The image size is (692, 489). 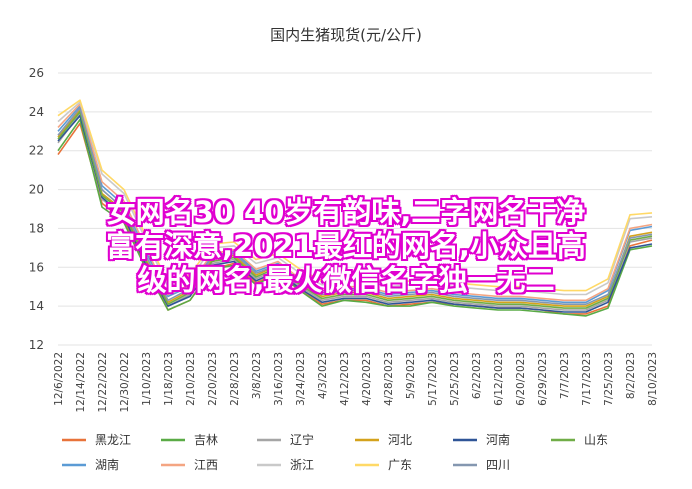 I want to click on x-tick-label: 12/6/2022, so click(x=59, y=379).